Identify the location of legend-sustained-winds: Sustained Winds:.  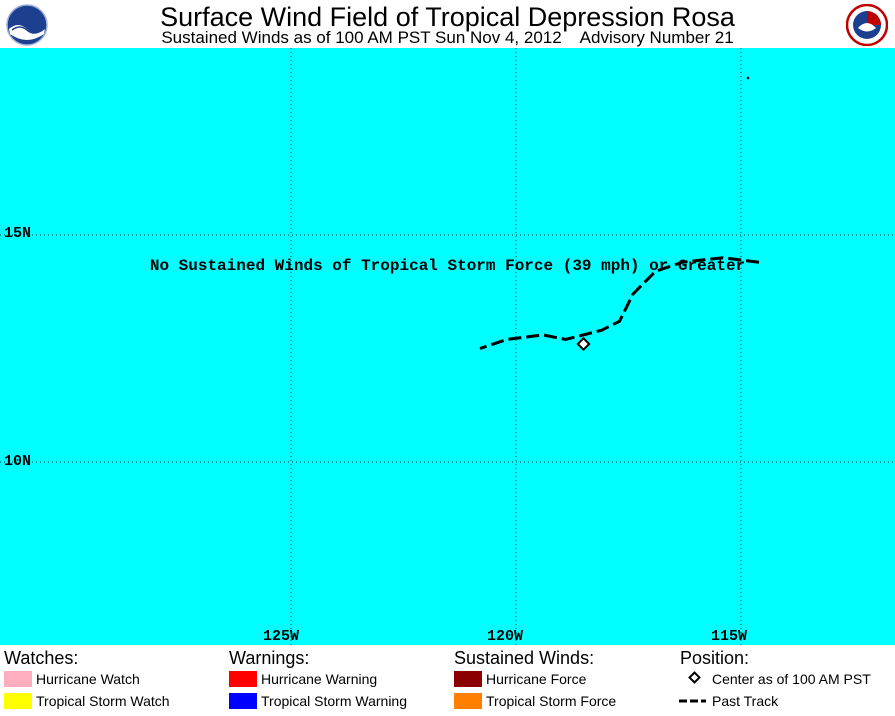
(524, 658).